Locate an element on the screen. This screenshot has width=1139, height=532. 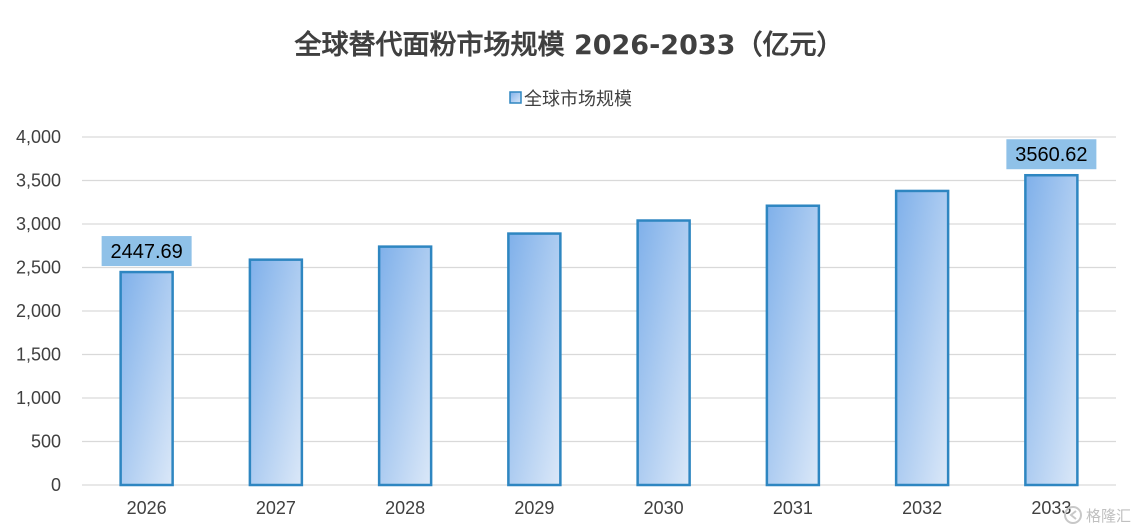
x-tick-label: 2027 is located at coordinates (276, 508).